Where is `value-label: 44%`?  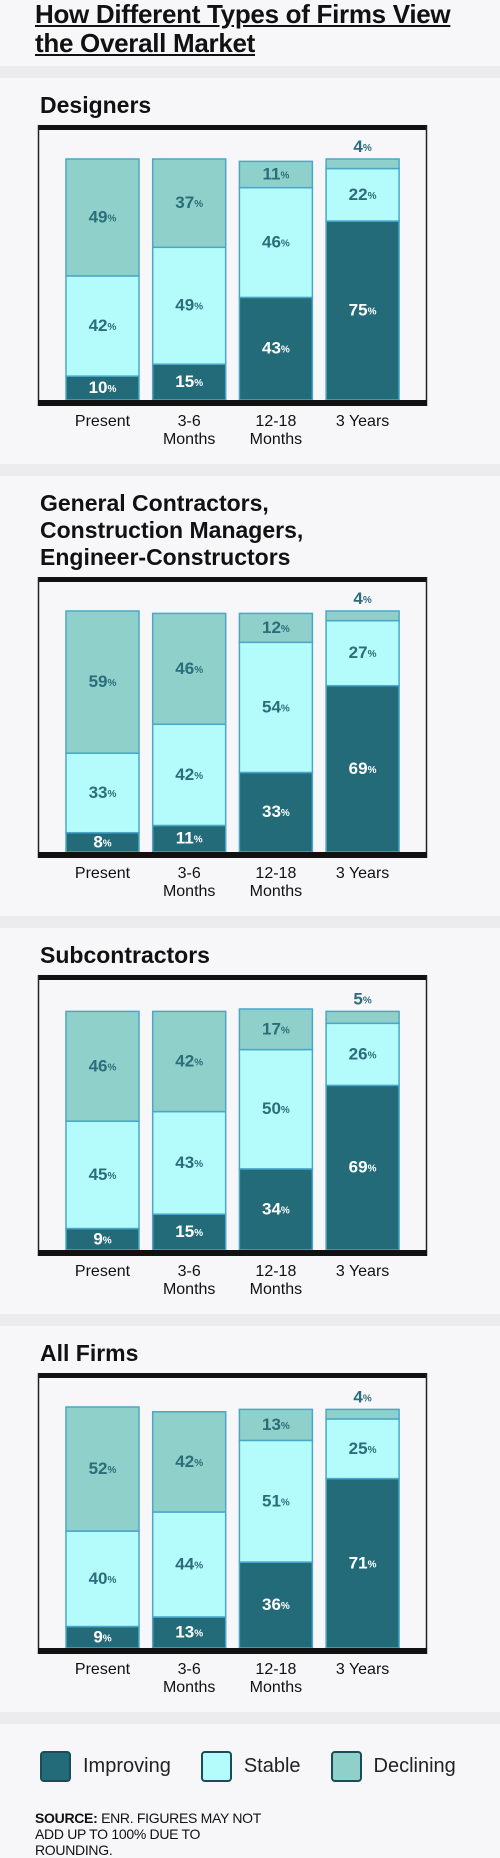
value-label: 44% is located at coordinates (189, 1564).